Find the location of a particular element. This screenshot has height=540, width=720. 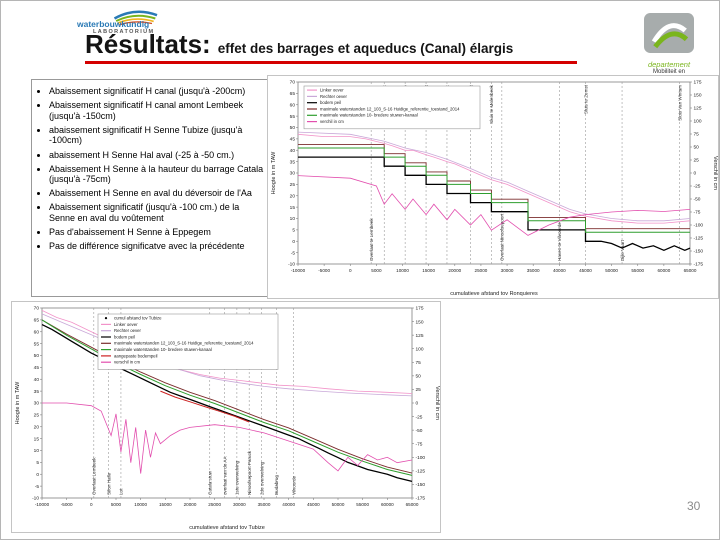

svg-text: 20 is located at coordinates (293, 196).